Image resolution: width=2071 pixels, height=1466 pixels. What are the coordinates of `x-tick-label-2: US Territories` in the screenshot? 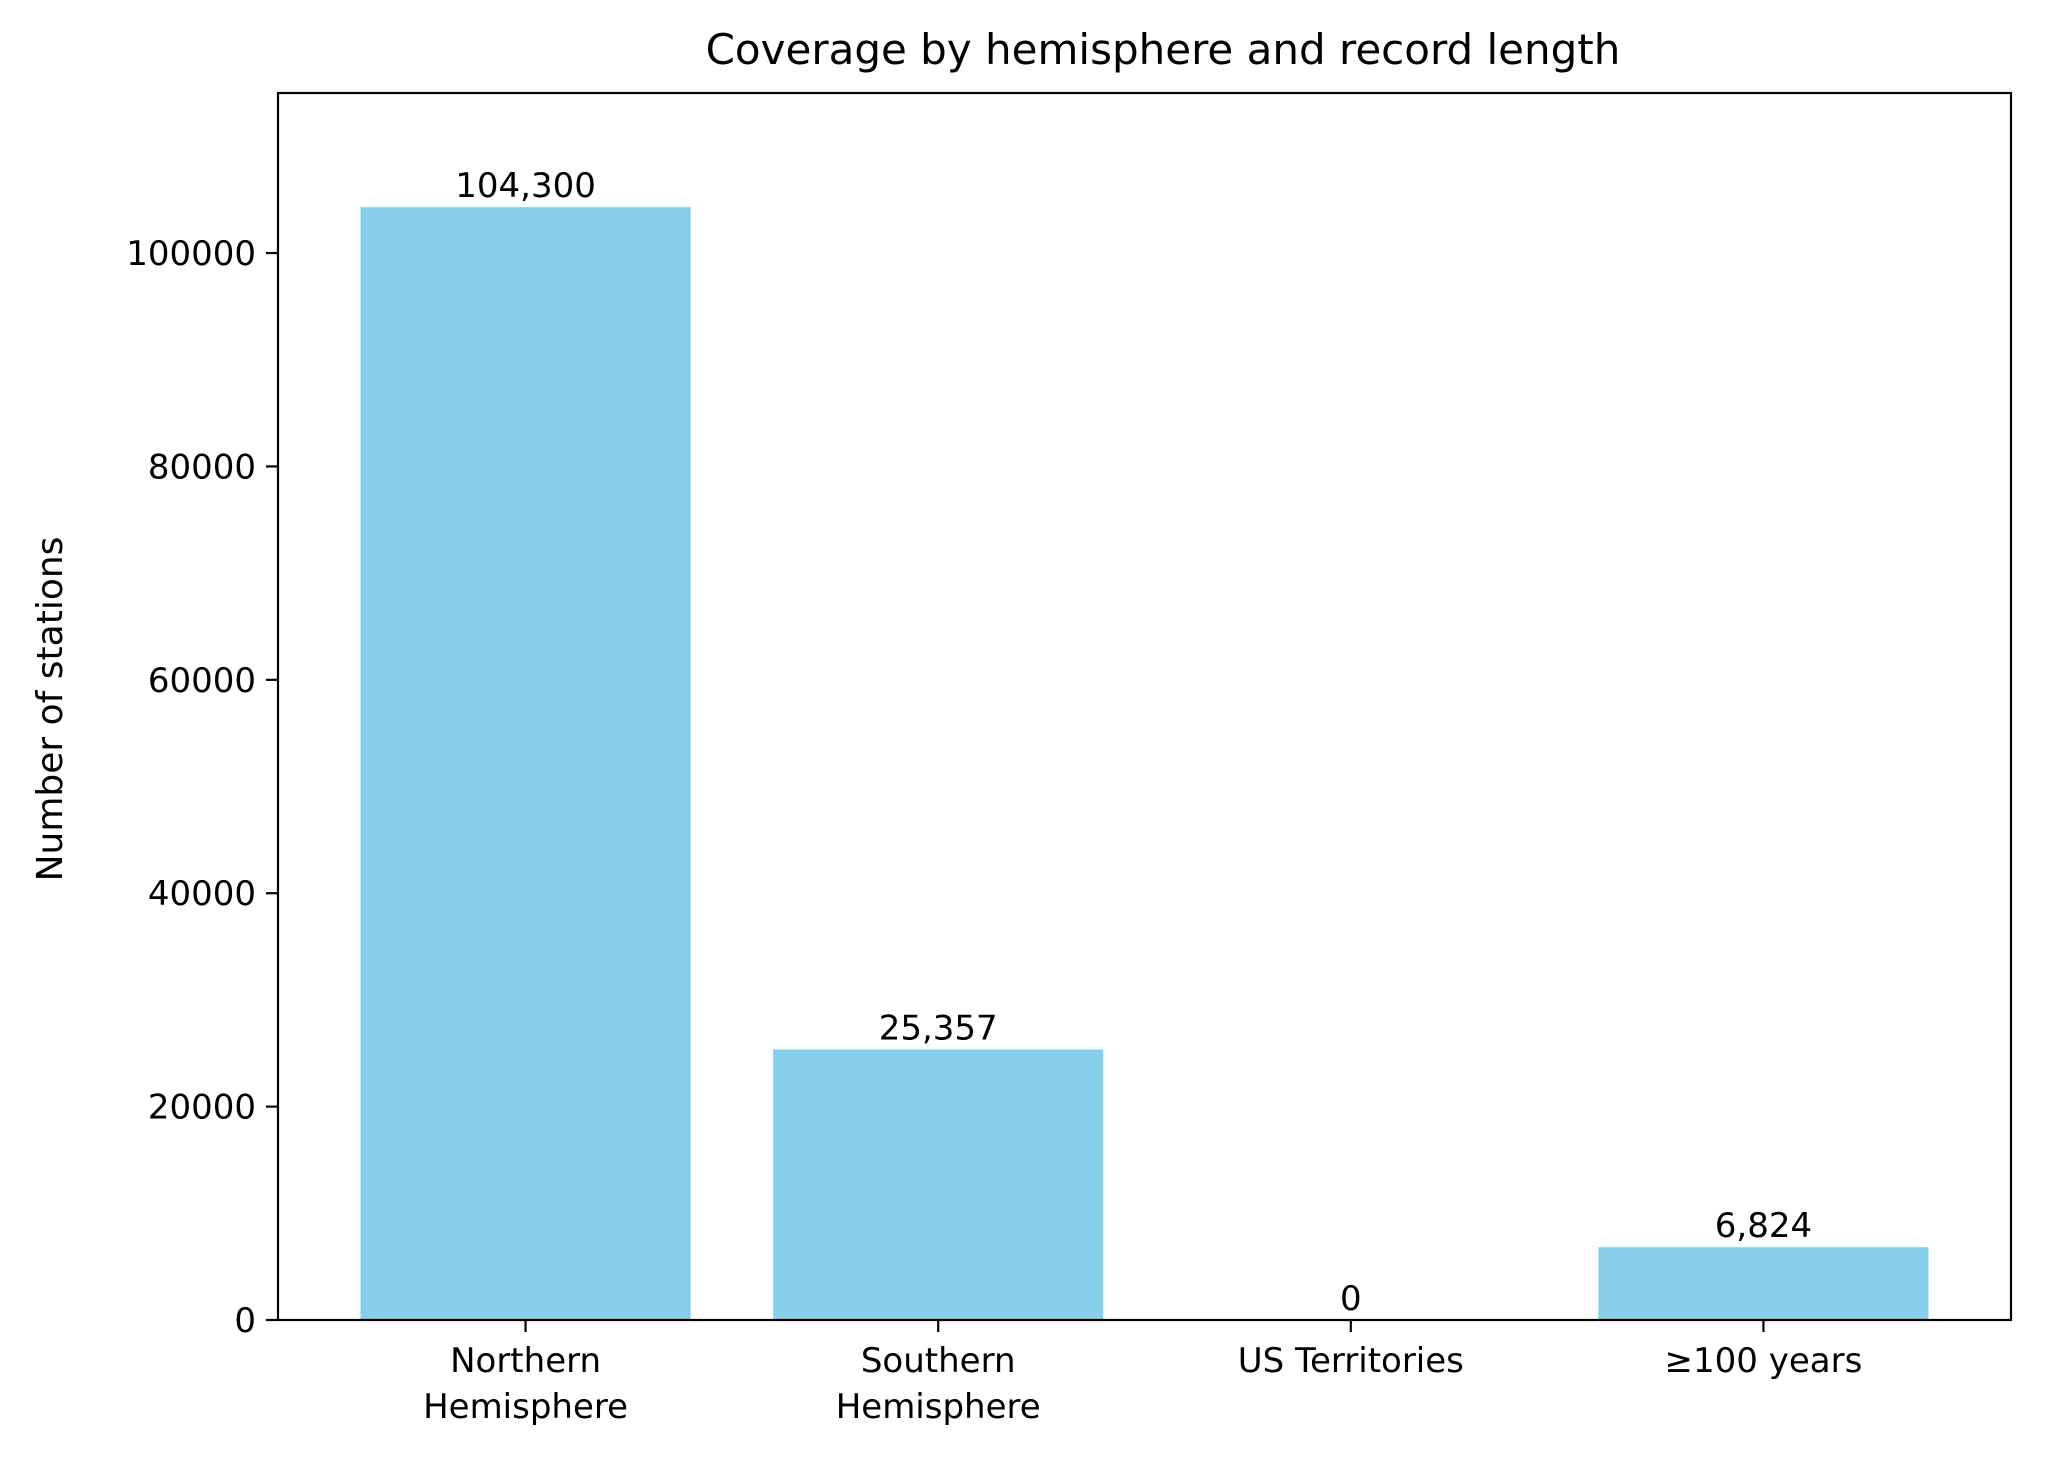 It's located at (1351, 1361).